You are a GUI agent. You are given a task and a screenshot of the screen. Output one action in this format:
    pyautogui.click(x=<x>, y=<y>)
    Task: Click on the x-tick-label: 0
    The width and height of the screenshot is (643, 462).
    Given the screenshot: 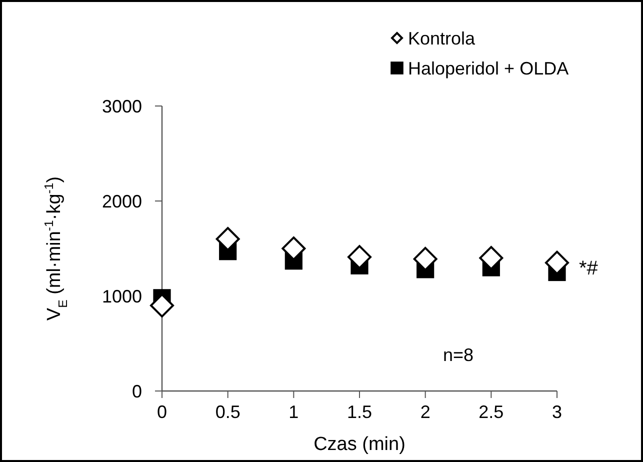 What is the action you would take?
    pyautogui.click(x=162, y=412)
    